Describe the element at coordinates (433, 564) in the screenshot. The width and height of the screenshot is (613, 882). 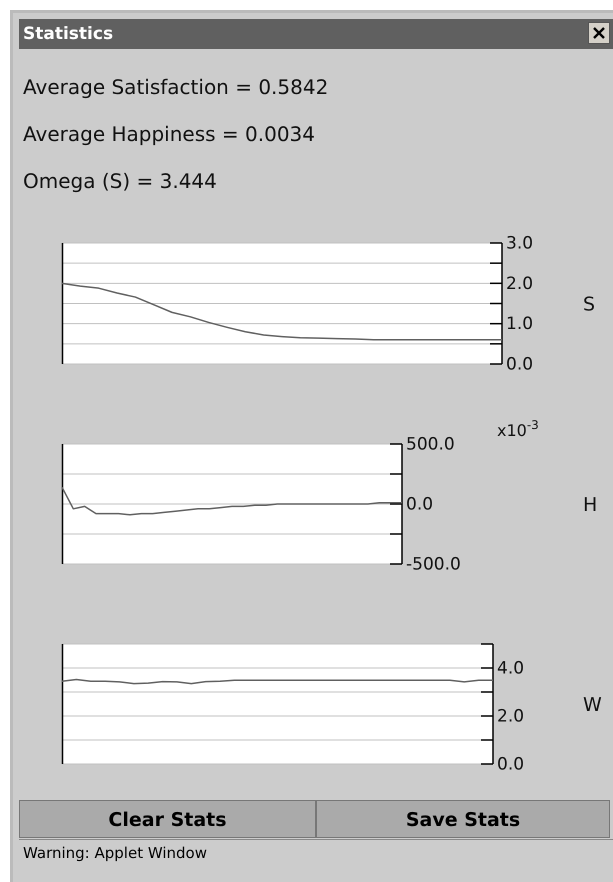
I see `y-tick-label: -500.0` at that location.